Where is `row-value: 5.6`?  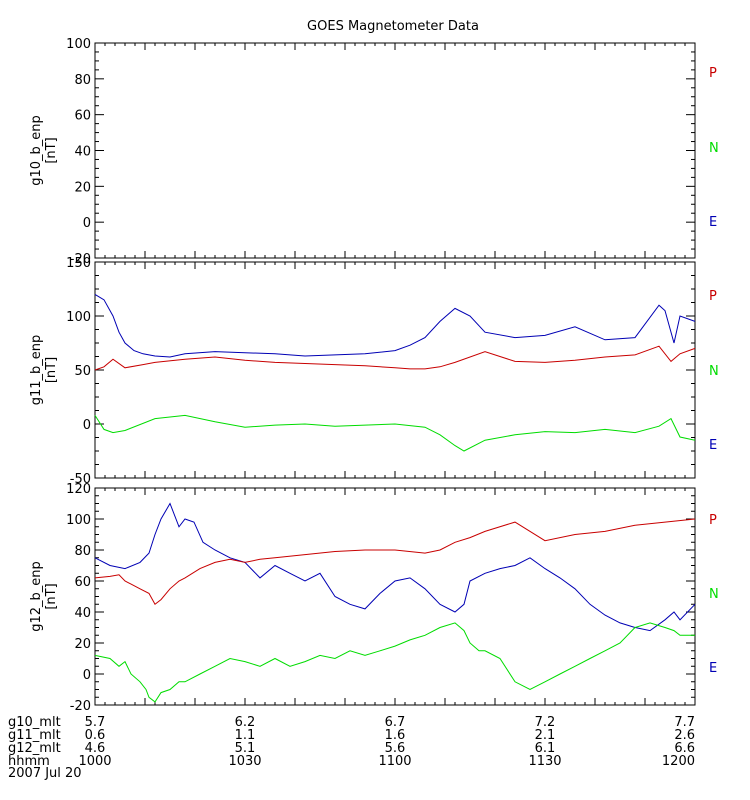
row-value: 5.6 is located at coordinates (395, 748).